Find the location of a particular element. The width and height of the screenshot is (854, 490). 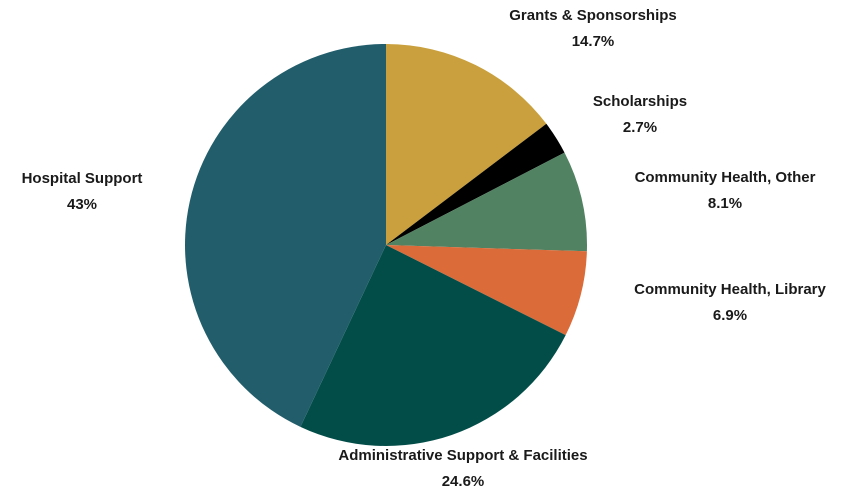

slice-value-community-health-library: 6.9% is located at coordinates (730, 315).